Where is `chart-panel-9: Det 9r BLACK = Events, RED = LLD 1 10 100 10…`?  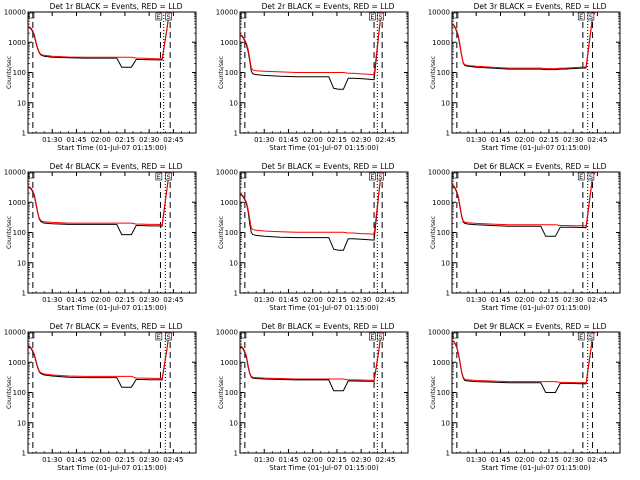 chart-panel-9: Det 9r BLACK = Events, RED = LLD 1 10 100 10… is located at coordinates (524, 397).